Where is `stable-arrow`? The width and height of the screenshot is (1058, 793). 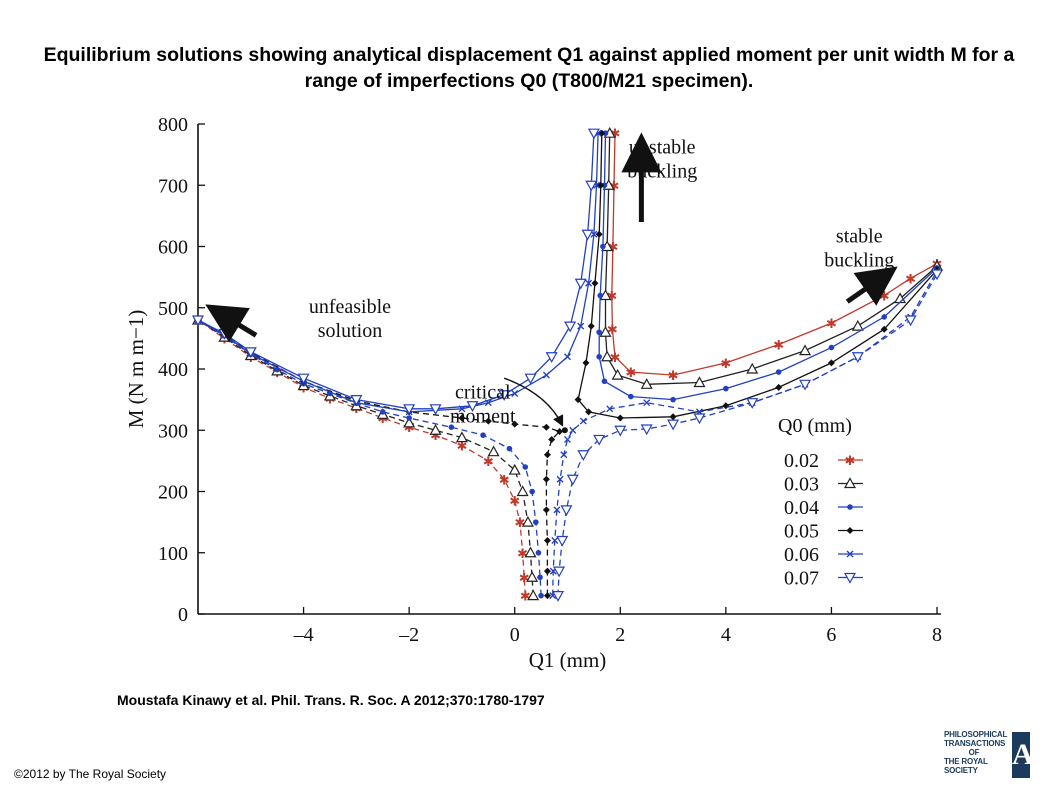 stable-arrow is located at coordinates (871, 286).